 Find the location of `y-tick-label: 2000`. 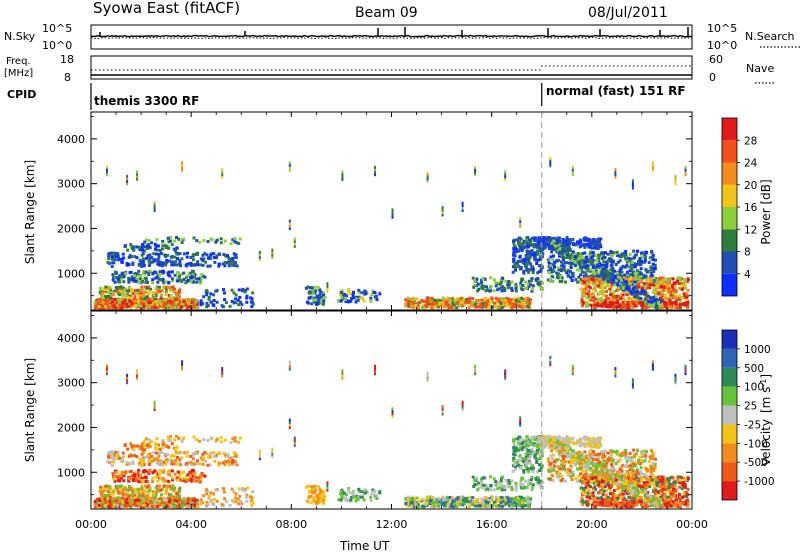

y-tick-label: 2000 is located at coordinates (71, 228).